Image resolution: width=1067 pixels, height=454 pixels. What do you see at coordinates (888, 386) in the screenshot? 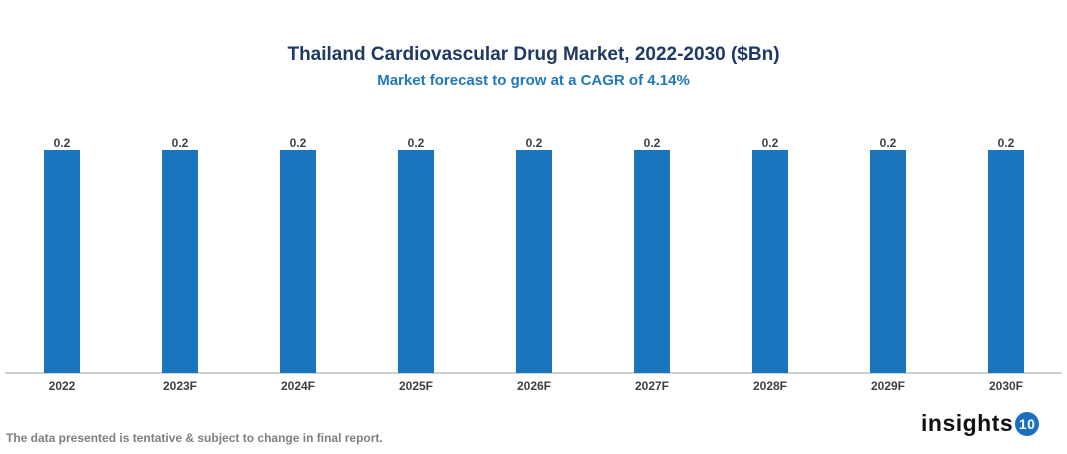
I see `x-tick-label: 2029F` at bounding box center [888, 386].